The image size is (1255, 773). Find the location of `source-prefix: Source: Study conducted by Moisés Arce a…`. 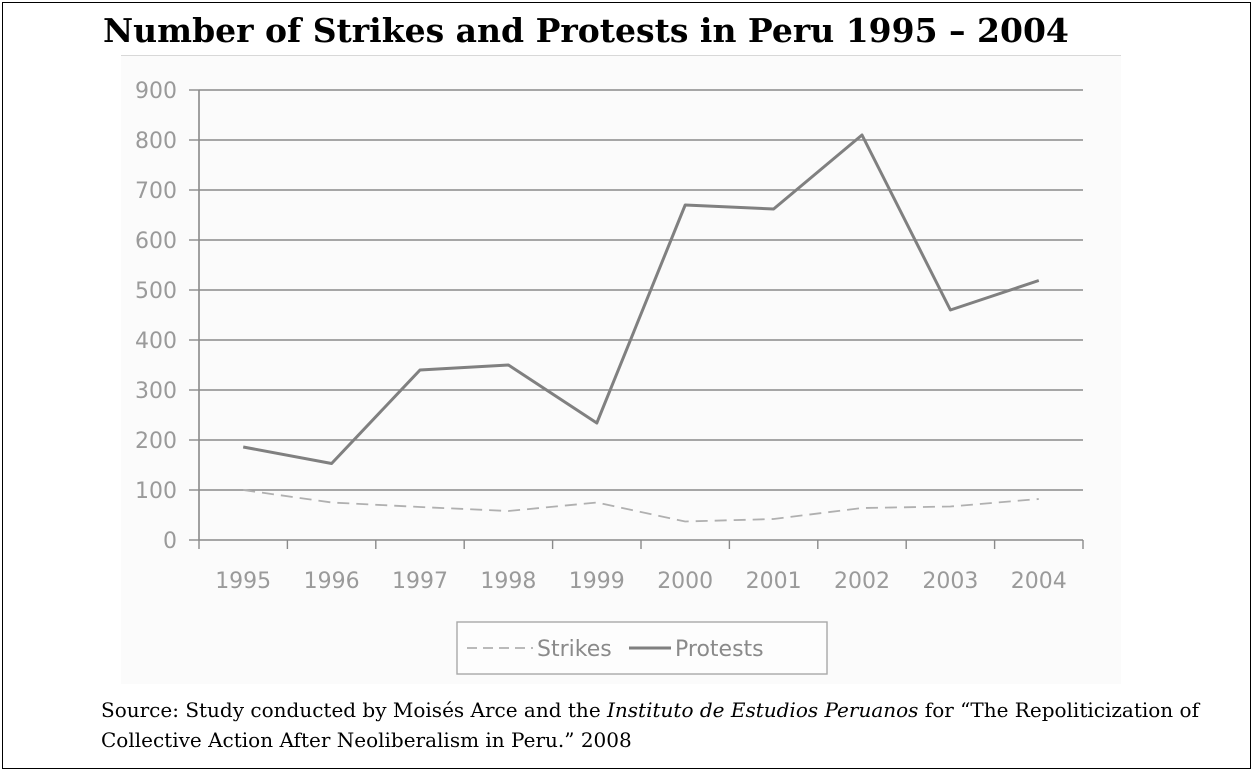

source-prefix: Source: Study conducted by Moisés Arce a… is located at coordinates (354, 710).